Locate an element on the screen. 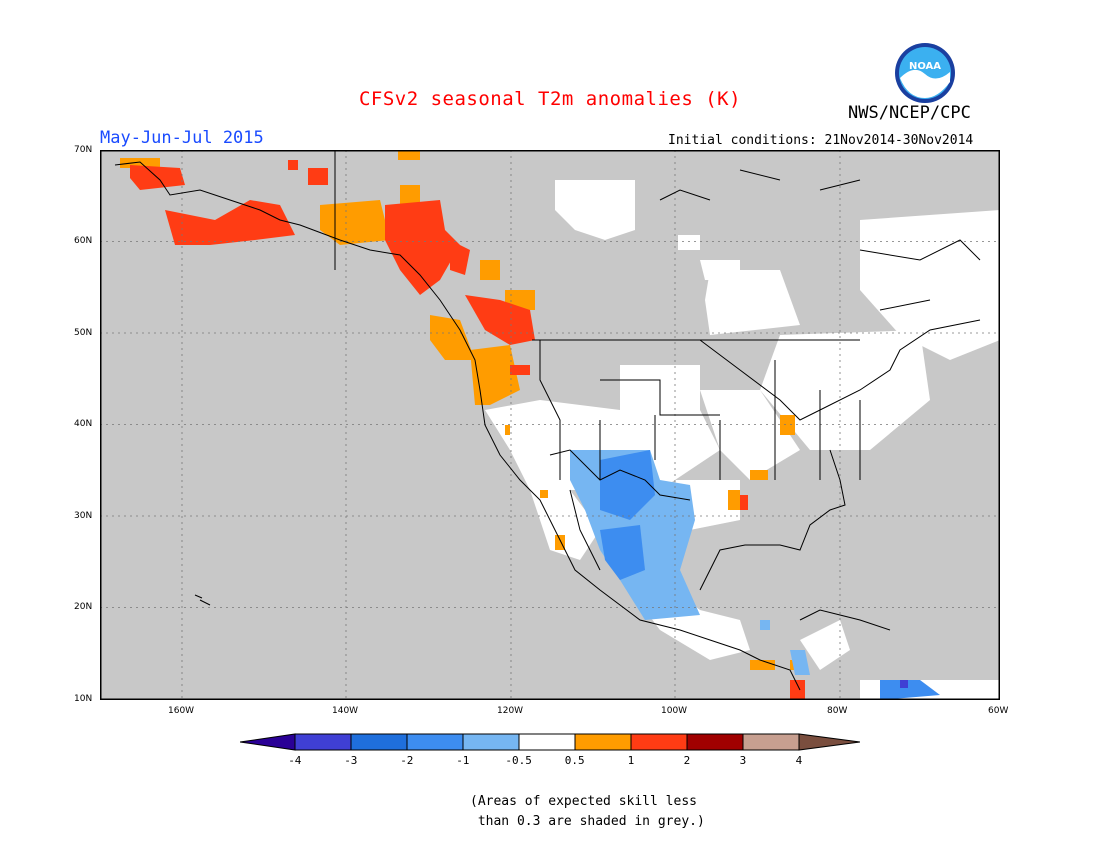 The image size is (1100, 850). lat-label-60n: 60N is located at coordinates (83, 241).